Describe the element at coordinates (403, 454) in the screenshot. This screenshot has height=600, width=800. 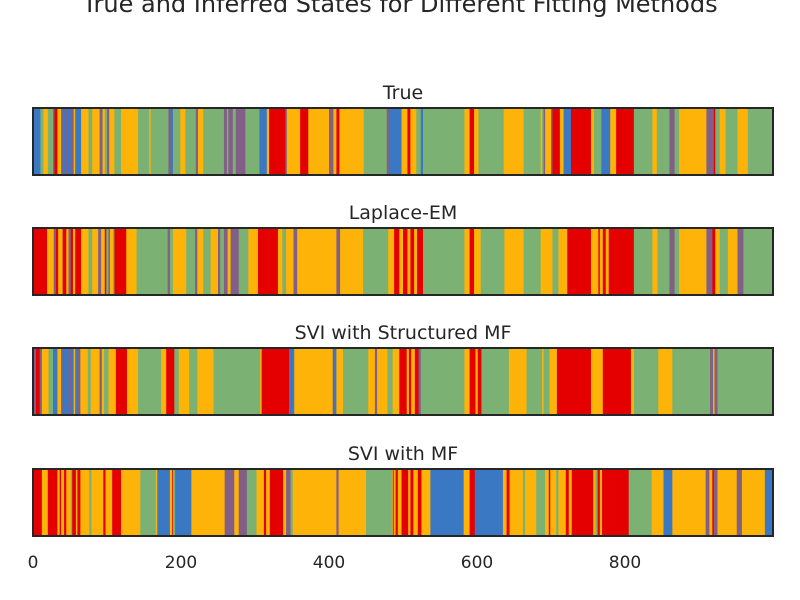
I see `panel-title: SVI with MF` at that location.